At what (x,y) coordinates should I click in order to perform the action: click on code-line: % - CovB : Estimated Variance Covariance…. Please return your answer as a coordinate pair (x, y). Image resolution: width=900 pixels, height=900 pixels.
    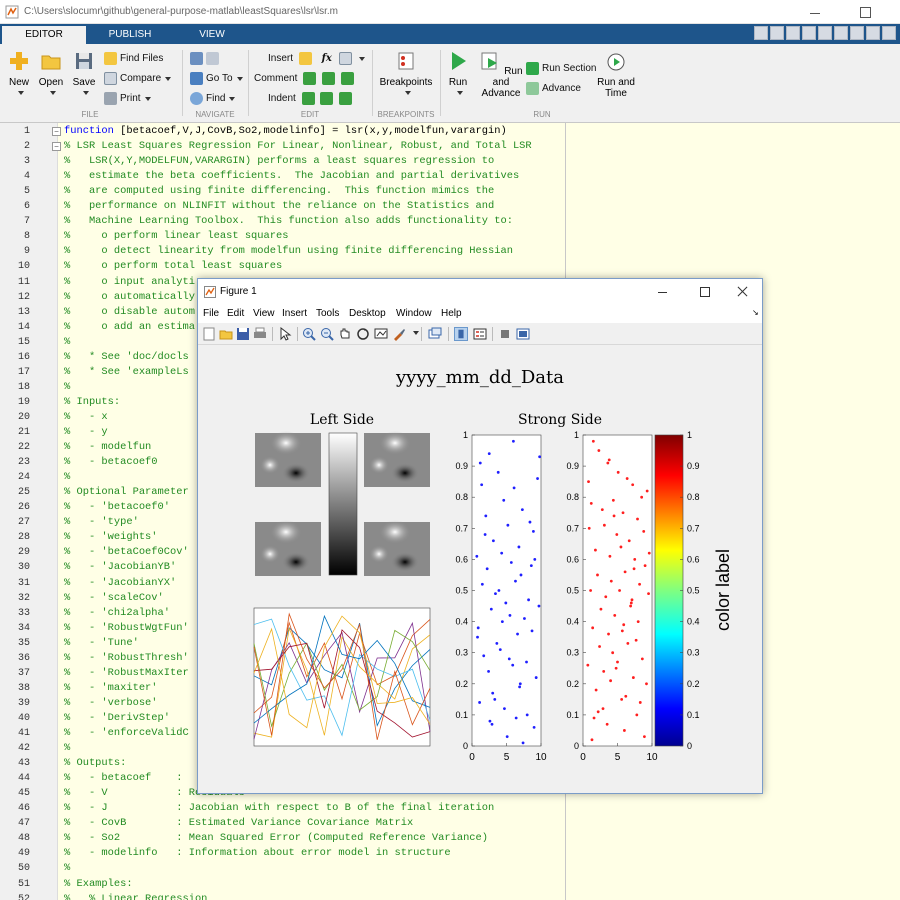
    Looking at the image, I should click on (239, 823).